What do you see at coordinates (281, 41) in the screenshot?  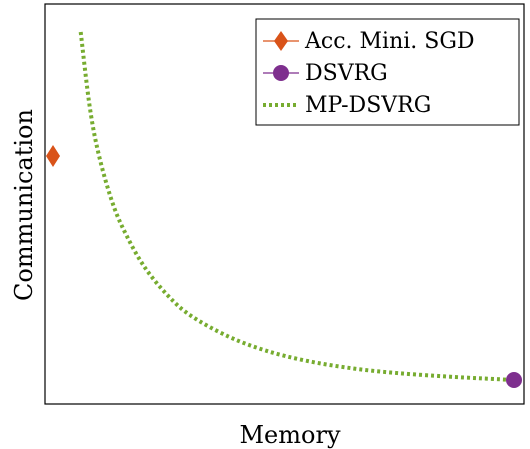 I see `legend-diamond-marker` at bounding box center [281, 41].